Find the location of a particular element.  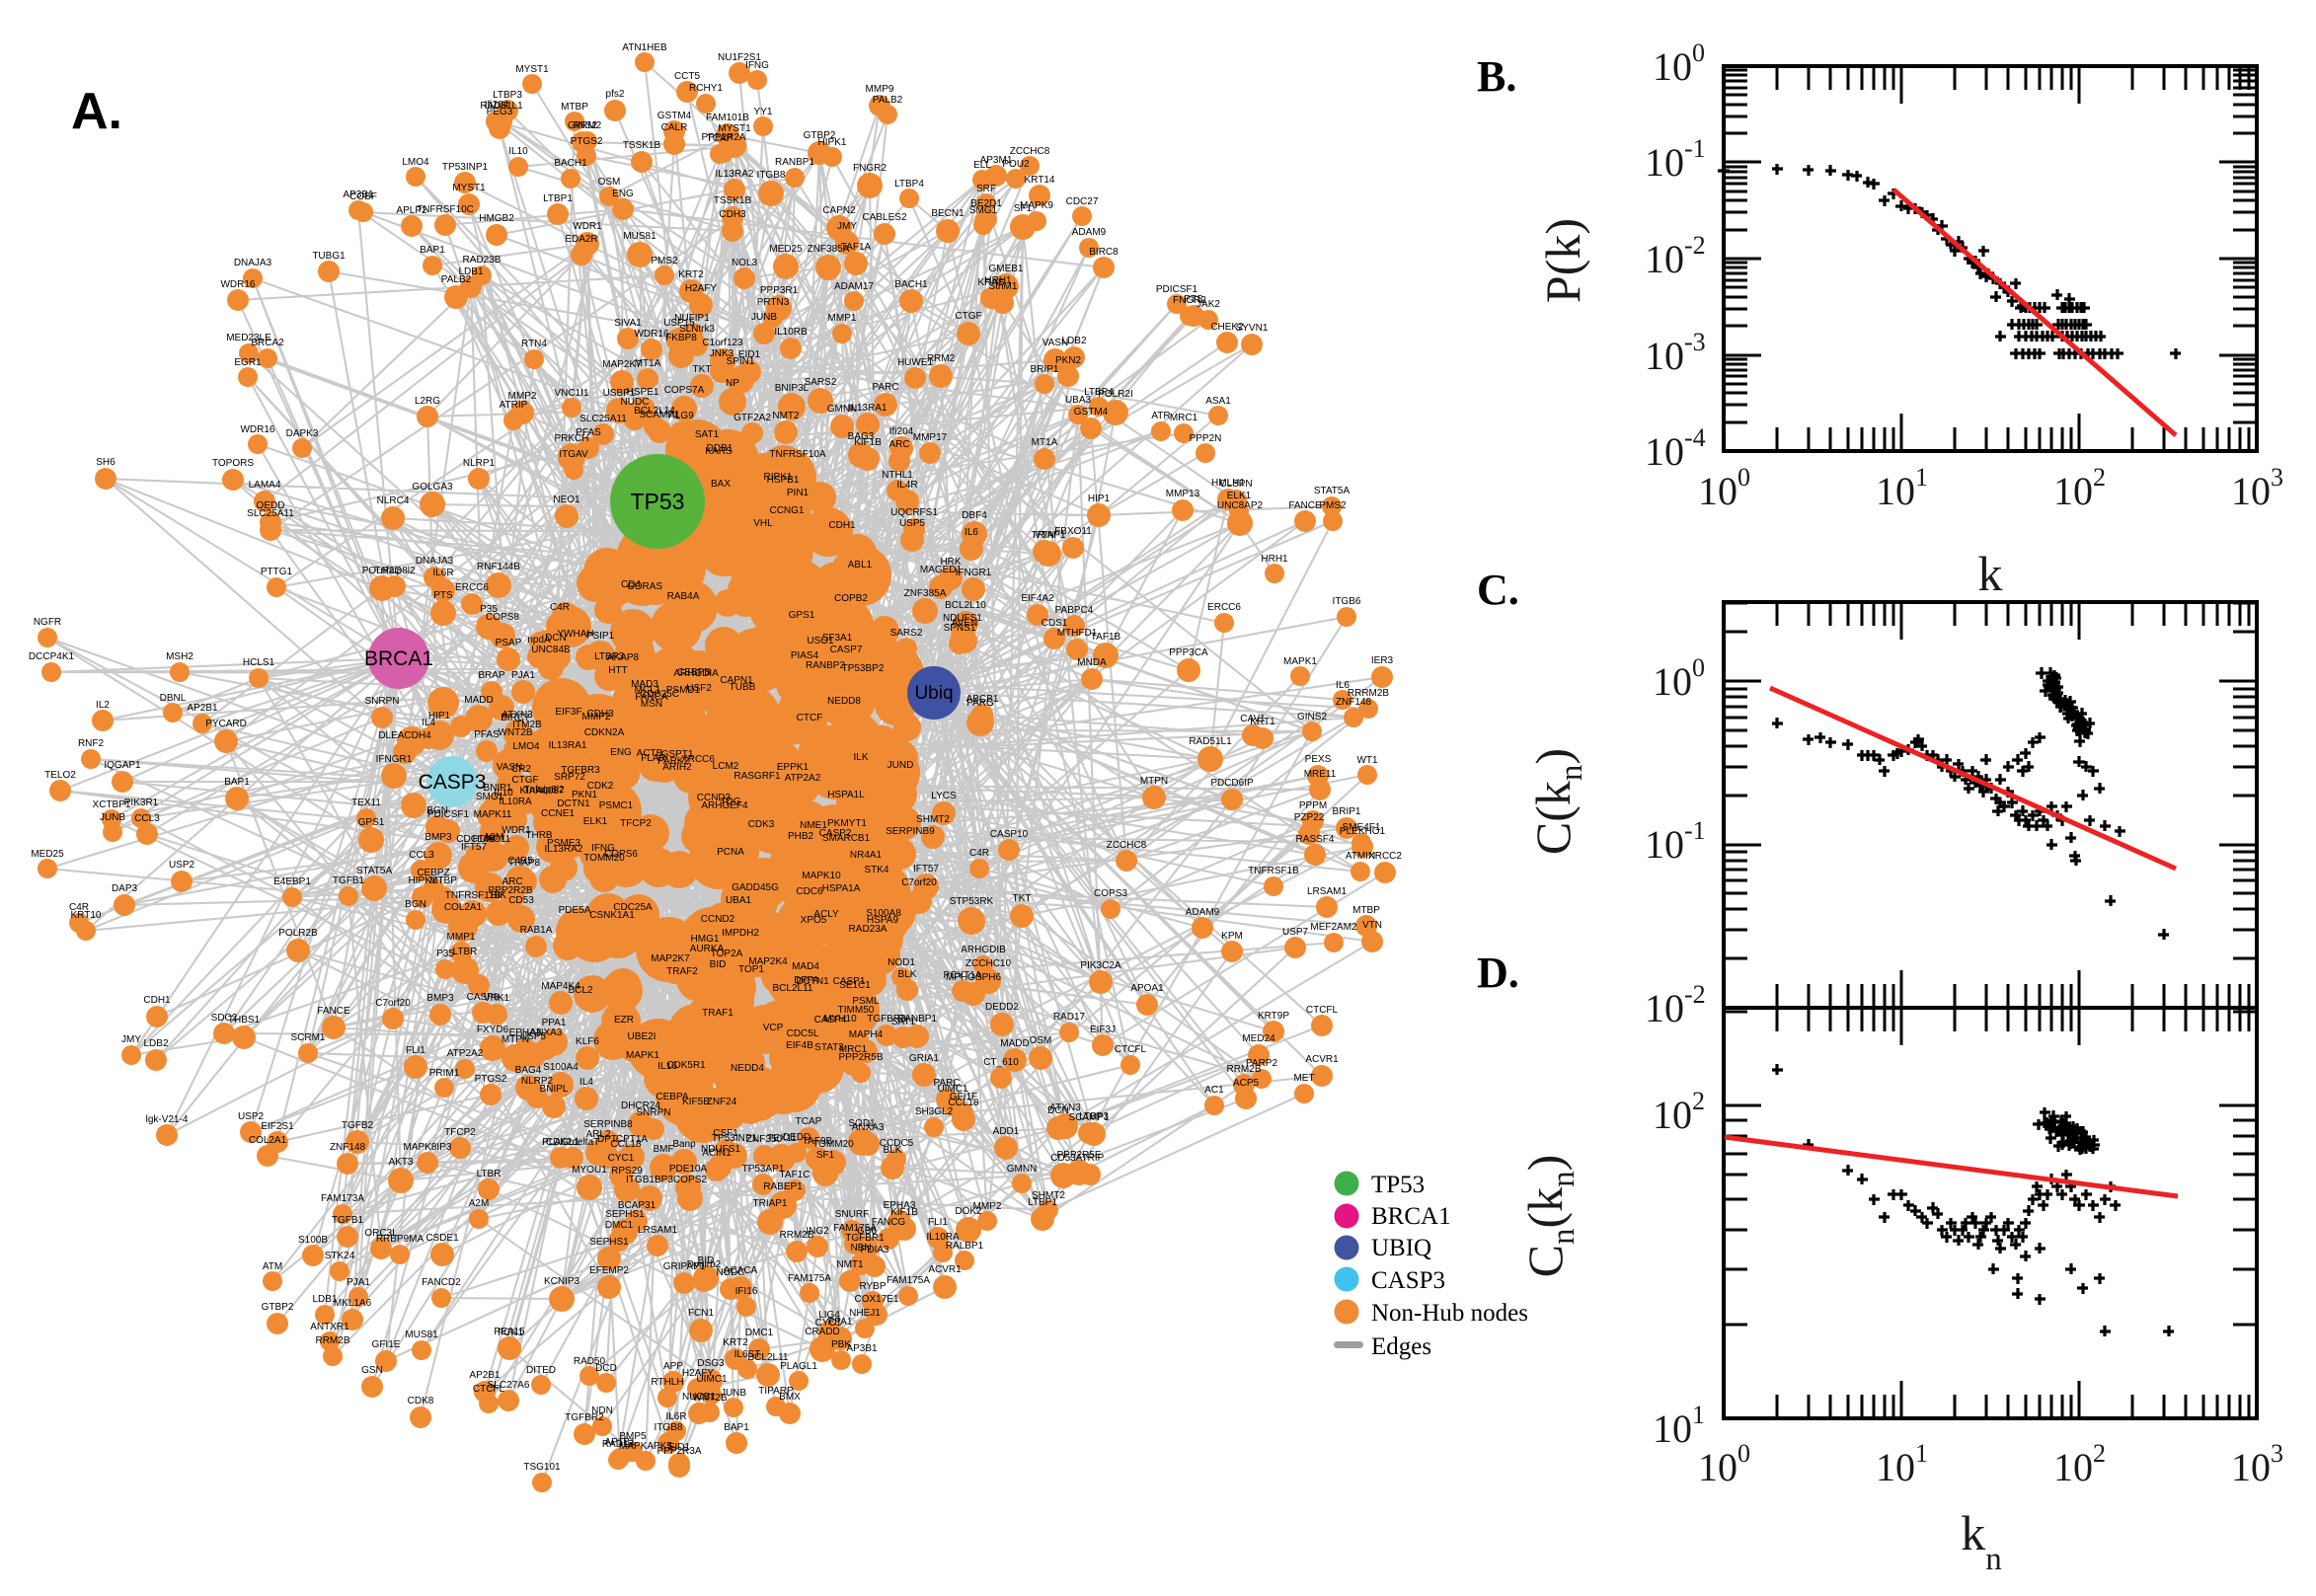

svg-text: EDA2R is located at coordinates (581, 239).